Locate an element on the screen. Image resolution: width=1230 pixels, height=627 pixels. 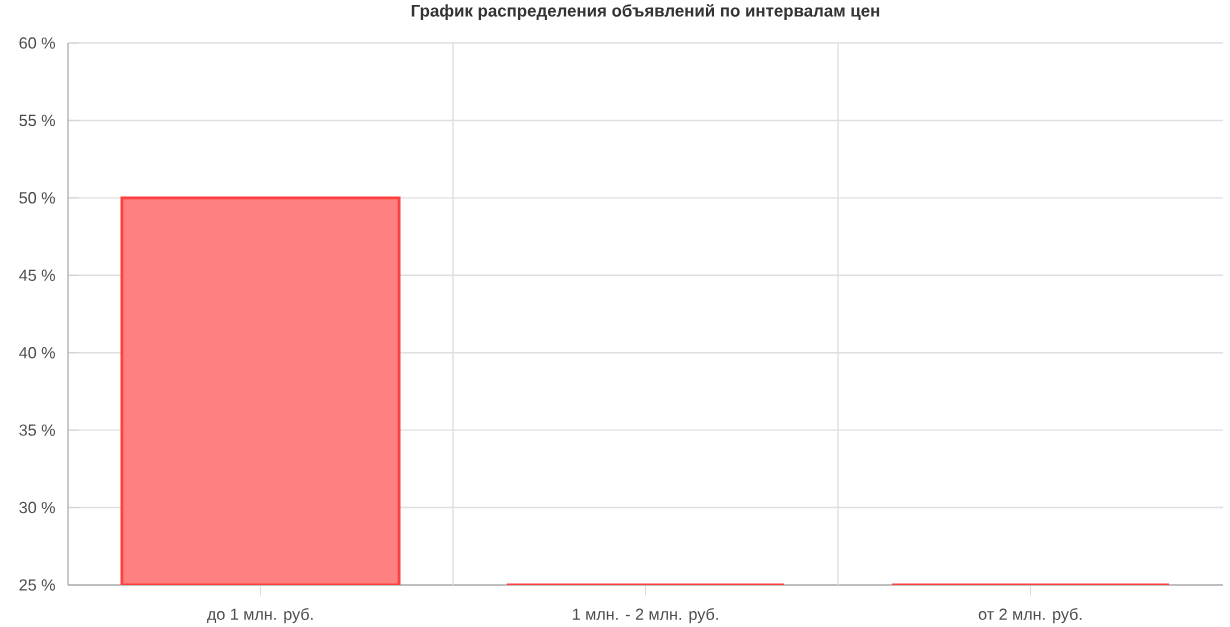
y-tick-label: 50 % is located at coordinates (37, 198).